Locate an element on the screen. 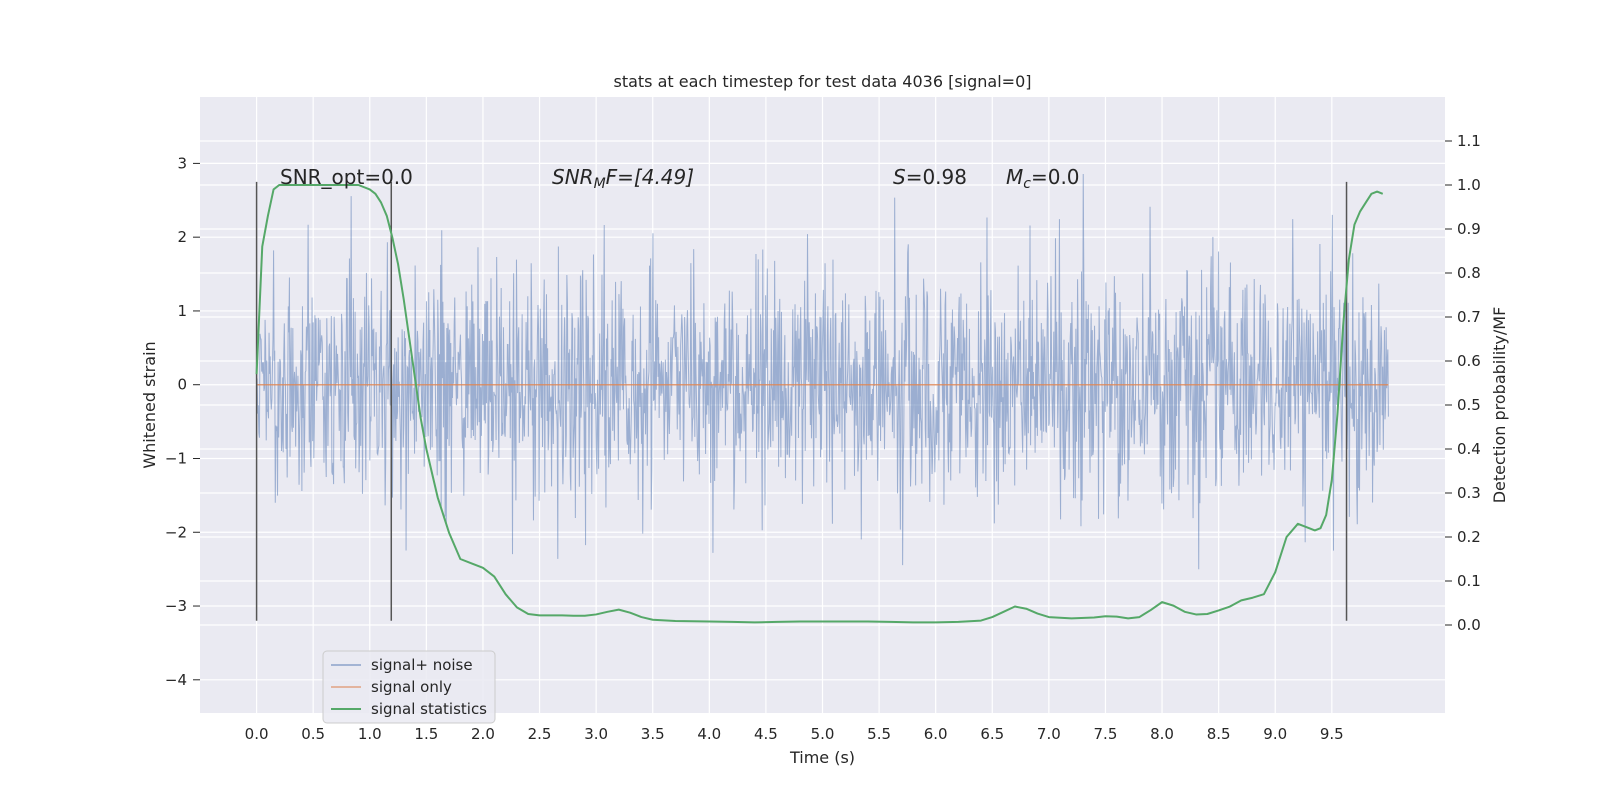 The width and height of the screenshot is (1600, 804). y2-tick-label: 0.3 is located at coordinates (1469, 493).